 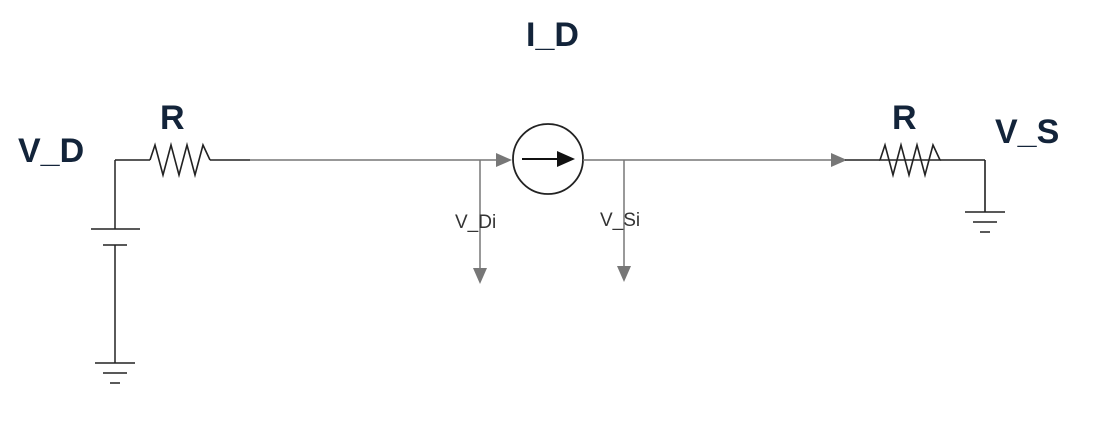 What do you see at coordinates (182, 160) in the screenshot?
I see `resistor-left` at bounding box center [182, 160].